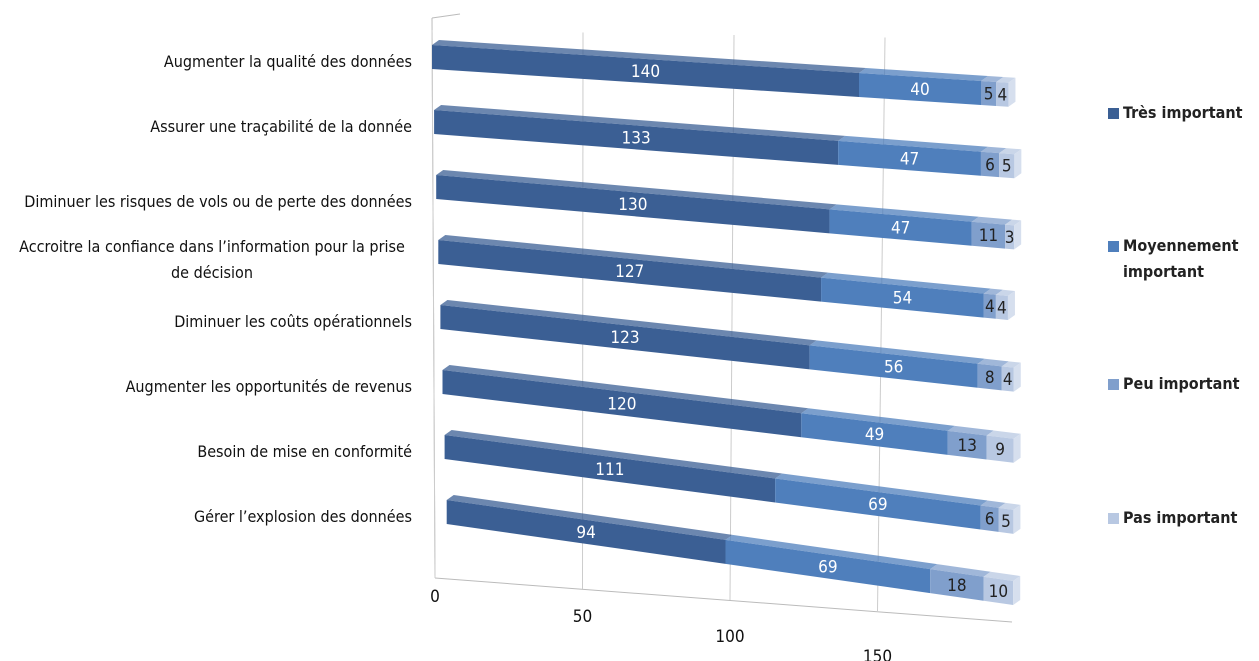 This screenshot has width=1259, height=661. I want to click on floor, so click(723, 600).